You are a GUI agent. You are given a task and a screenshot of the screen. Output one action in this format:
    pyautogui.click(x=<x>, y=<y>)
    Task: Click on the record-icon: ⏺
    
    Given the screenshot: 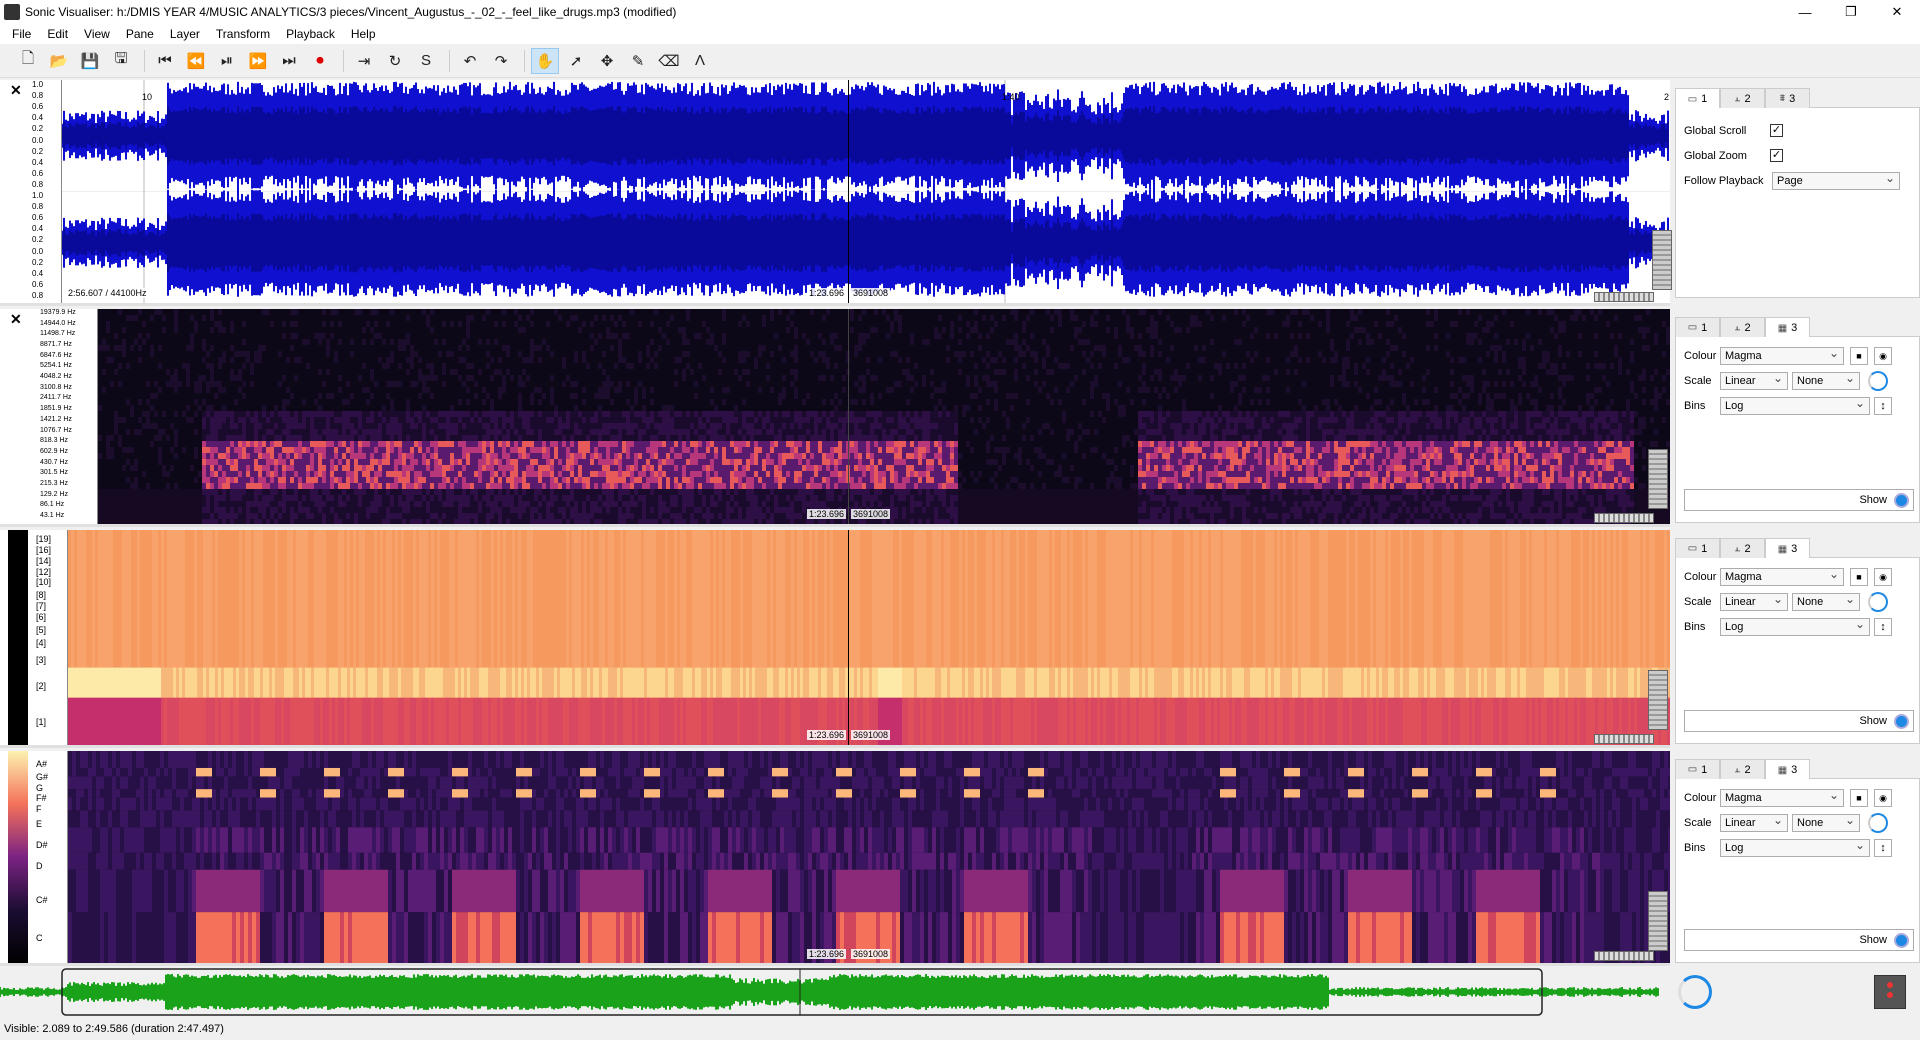 What is the action you would take?
    pyautogui.click(x=320, y=61)
    